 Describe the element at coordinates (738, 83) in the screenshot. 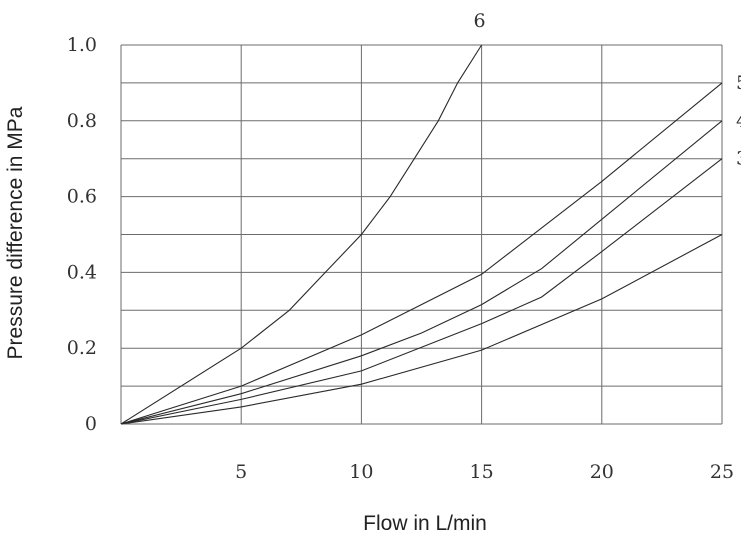

I see `series-label-5: 5` at that location.